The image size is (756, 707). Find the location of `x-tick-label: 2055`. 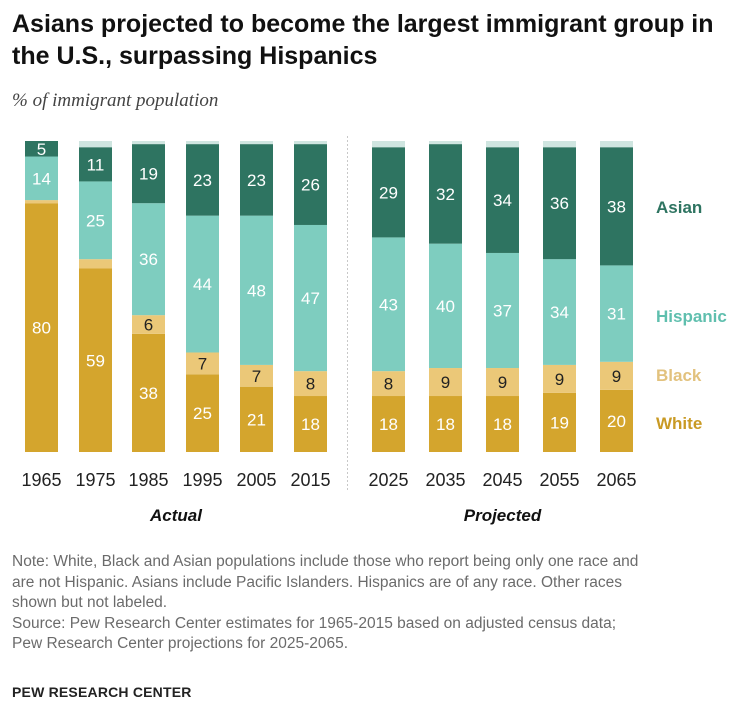

x-tick-label: 2055 is located at coordinates (559, 480).